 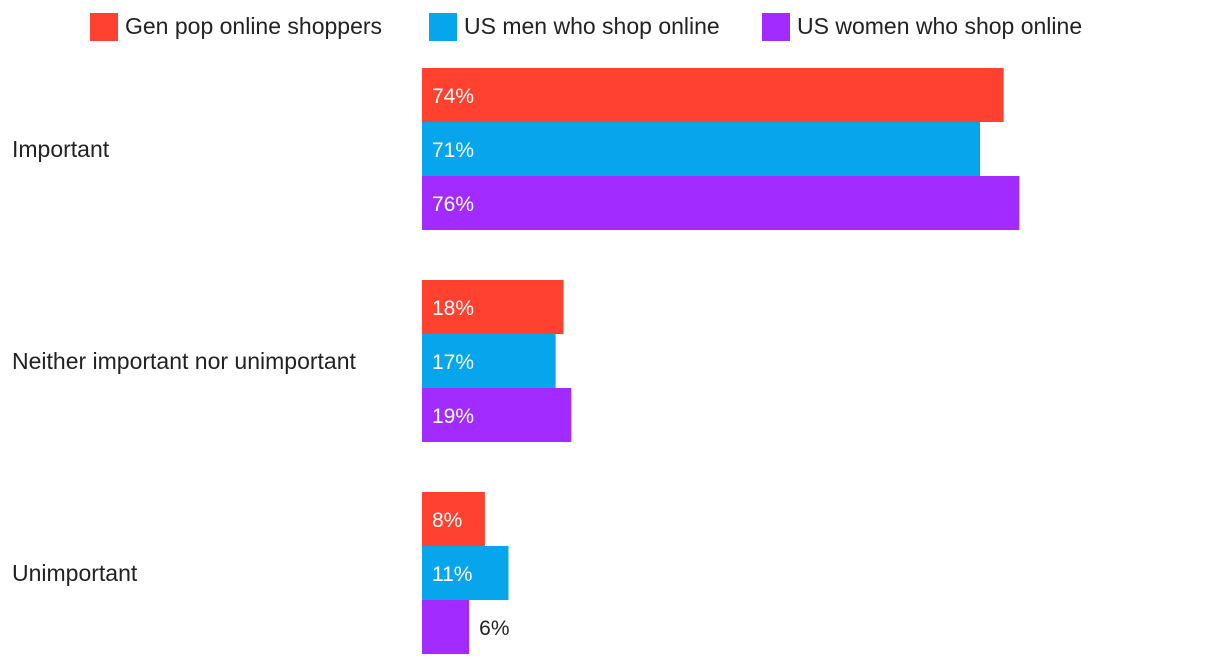 What do you see at coordinates (453, 308) in the screenshot?
I see `bar-value-label: 18%` at bounding box center [453, 308].